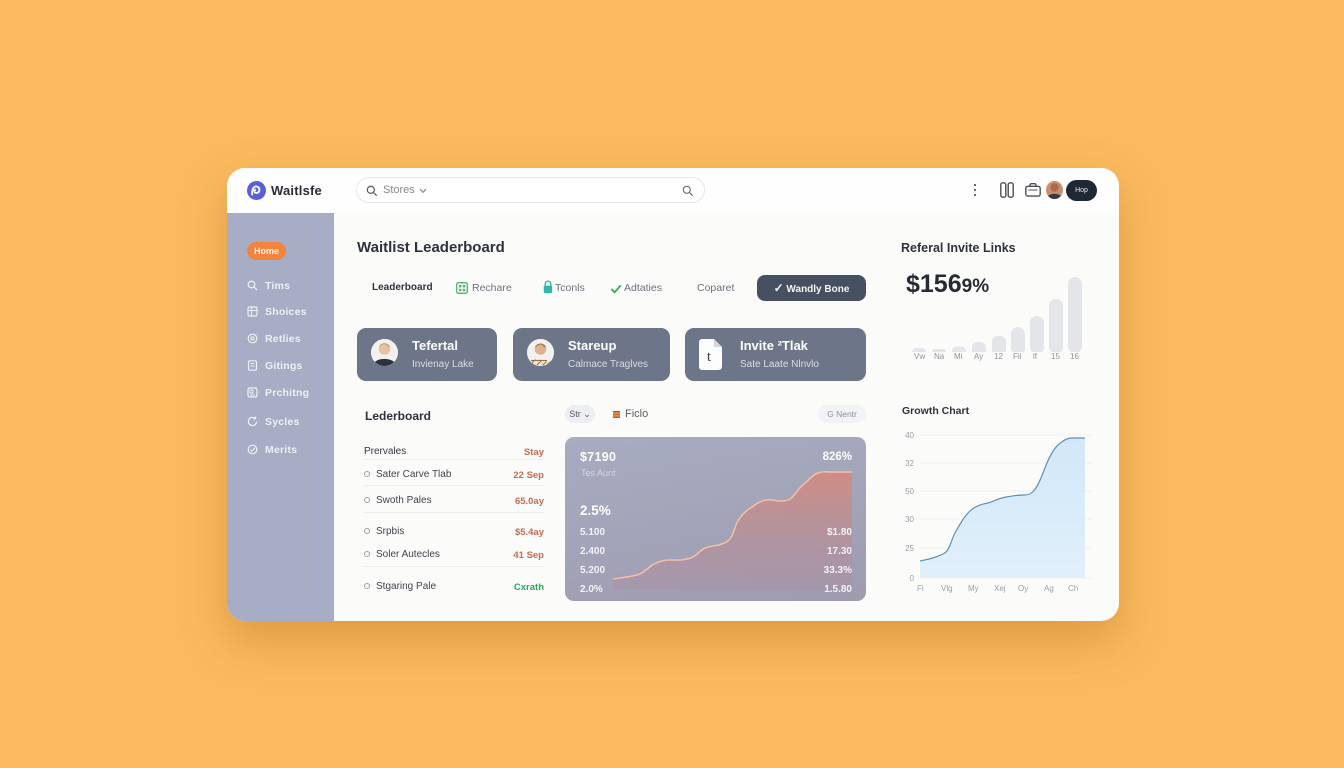 This screenshot has height=768, width=1344. Describe the element at coordinates (947, 588) in the screenshot. I see `svg-text: Vlg` at that location.